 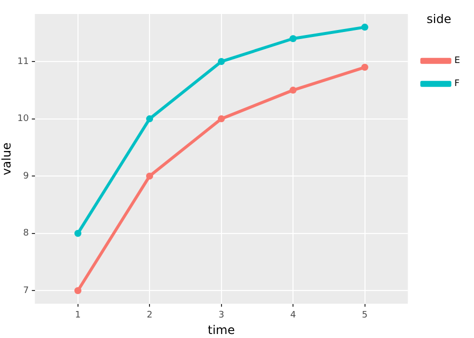 I want to click on x-tick-label: 5, so click(x=365, y=315).